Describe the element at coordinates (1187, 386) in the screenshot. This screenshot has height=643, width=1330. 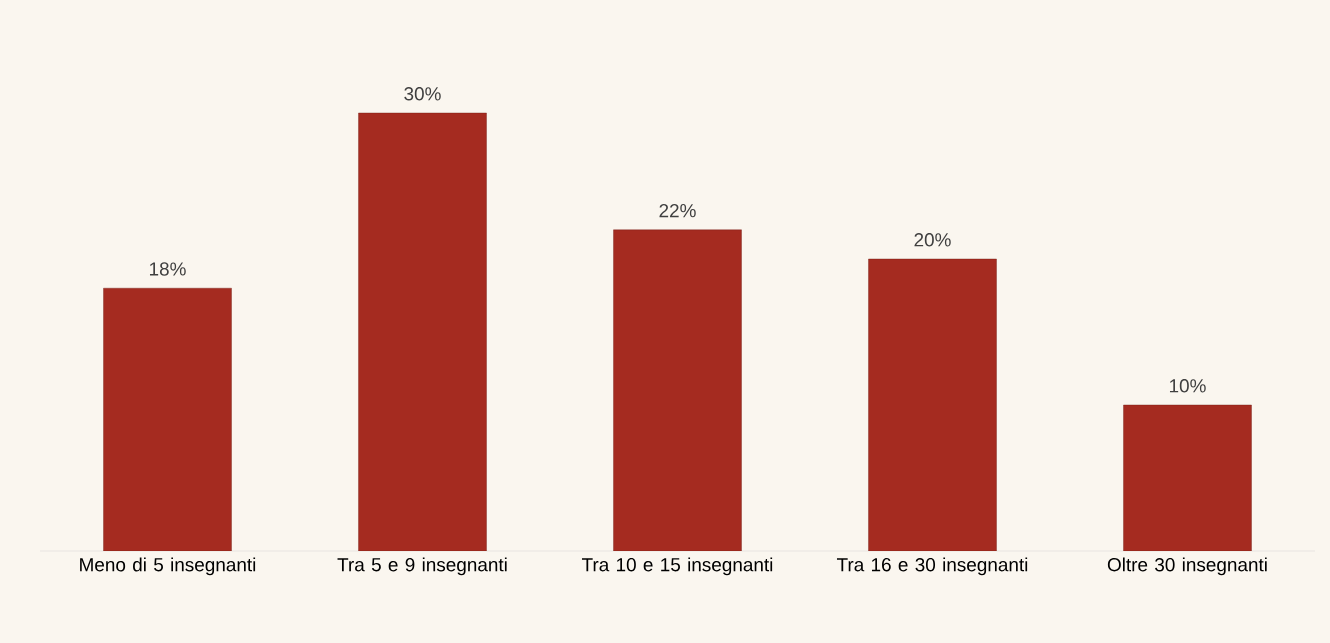
I see `data-label: 10%` at that location.